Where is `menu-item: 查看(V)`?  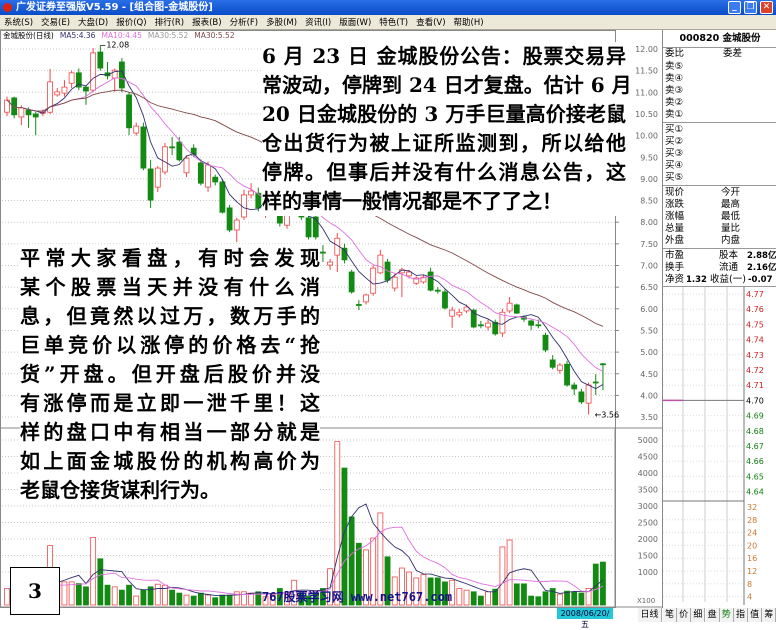
menu-item: 查看(V) is located at coordinates (431, 23).